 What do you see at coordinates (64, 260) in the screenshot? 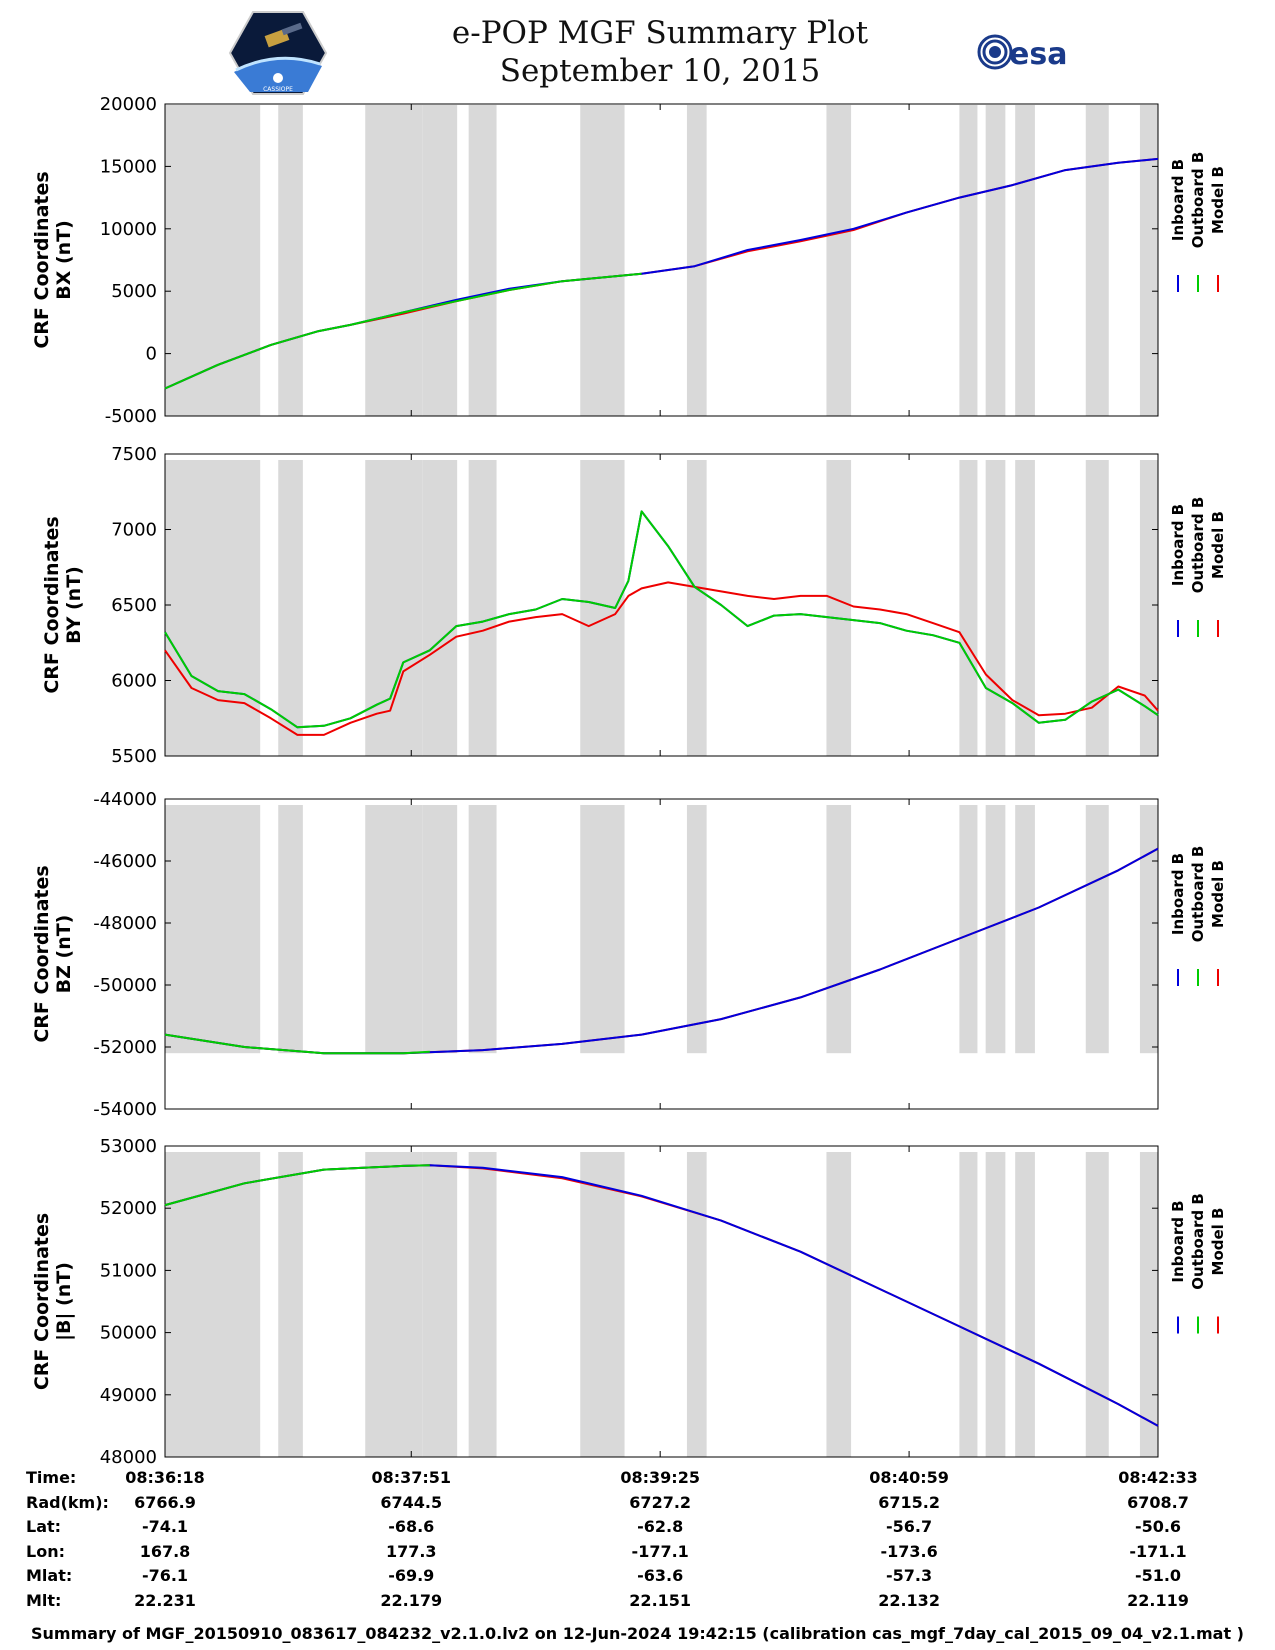
I see `y-axis-label-units: BX (nT)` at bounding box center [64, 260].